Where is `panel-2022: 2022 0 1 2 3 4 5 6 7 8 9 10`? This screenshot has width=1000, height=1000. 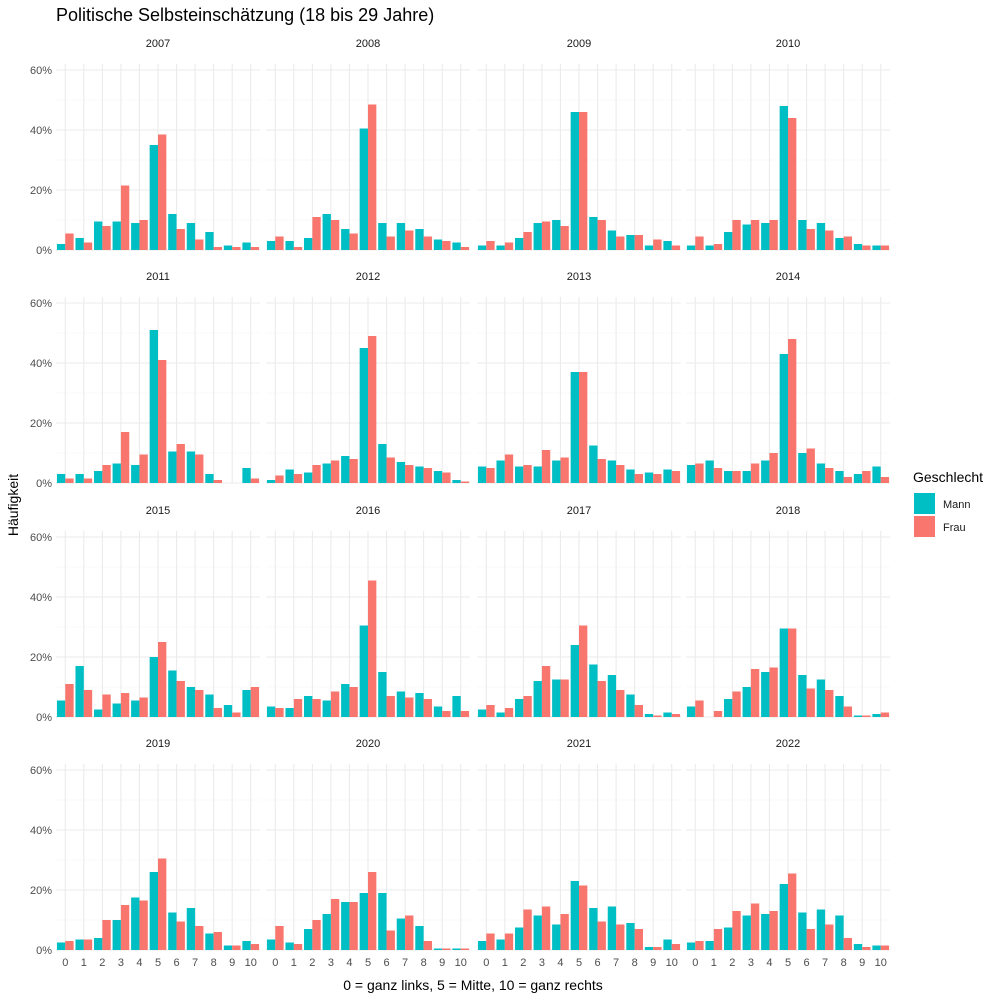
panel-2022: 2022 0 1 2 3 4 5 6 7 8 9 10 is located at coordinates (788, 853).